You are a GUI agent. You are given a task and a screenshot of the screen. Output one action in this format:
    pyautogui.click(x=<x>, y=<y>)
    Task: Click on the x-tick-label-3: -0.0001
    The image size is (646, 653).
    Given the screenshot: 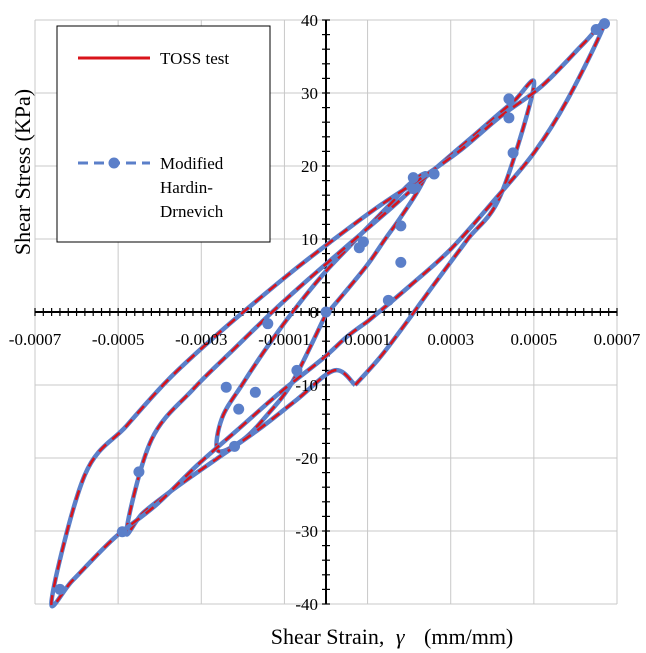 What is the action you would take?
    pyautogui.click(x=284, y=339)
    